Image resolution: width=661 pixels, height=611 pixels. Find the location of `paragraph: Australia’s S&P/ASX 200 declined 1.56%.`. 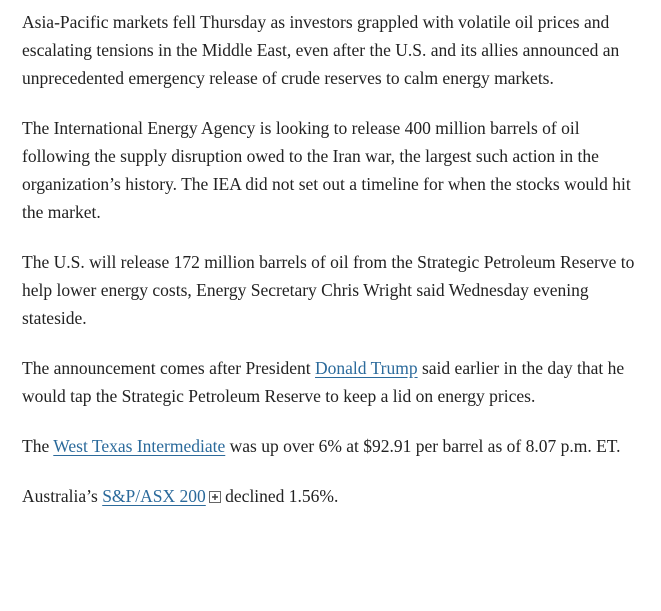

paragraph: Australia’s S&P/ASX 200 declined 1.56%. is located at coordinates (331, 496).